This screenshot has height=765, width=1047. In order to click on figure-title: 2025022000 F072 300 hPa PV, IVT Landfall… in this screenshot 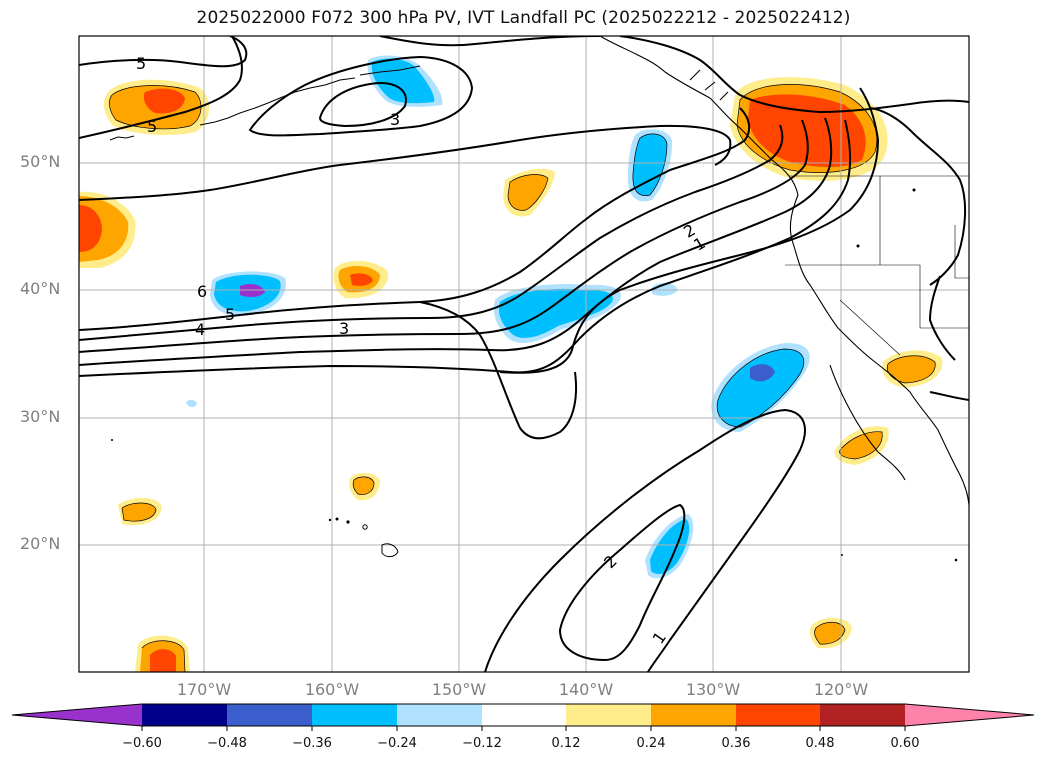, I will do `click(523, 18)`.